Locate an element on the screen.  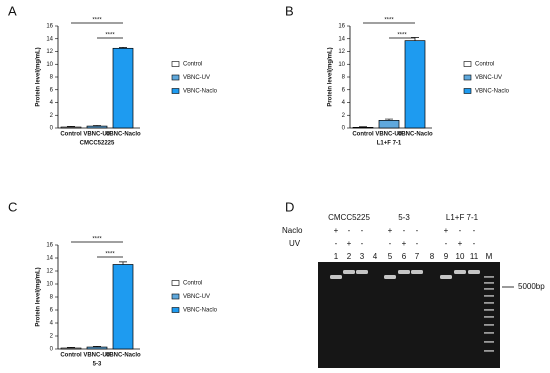
lane-label: 3 is located at coordinates (362, 256).